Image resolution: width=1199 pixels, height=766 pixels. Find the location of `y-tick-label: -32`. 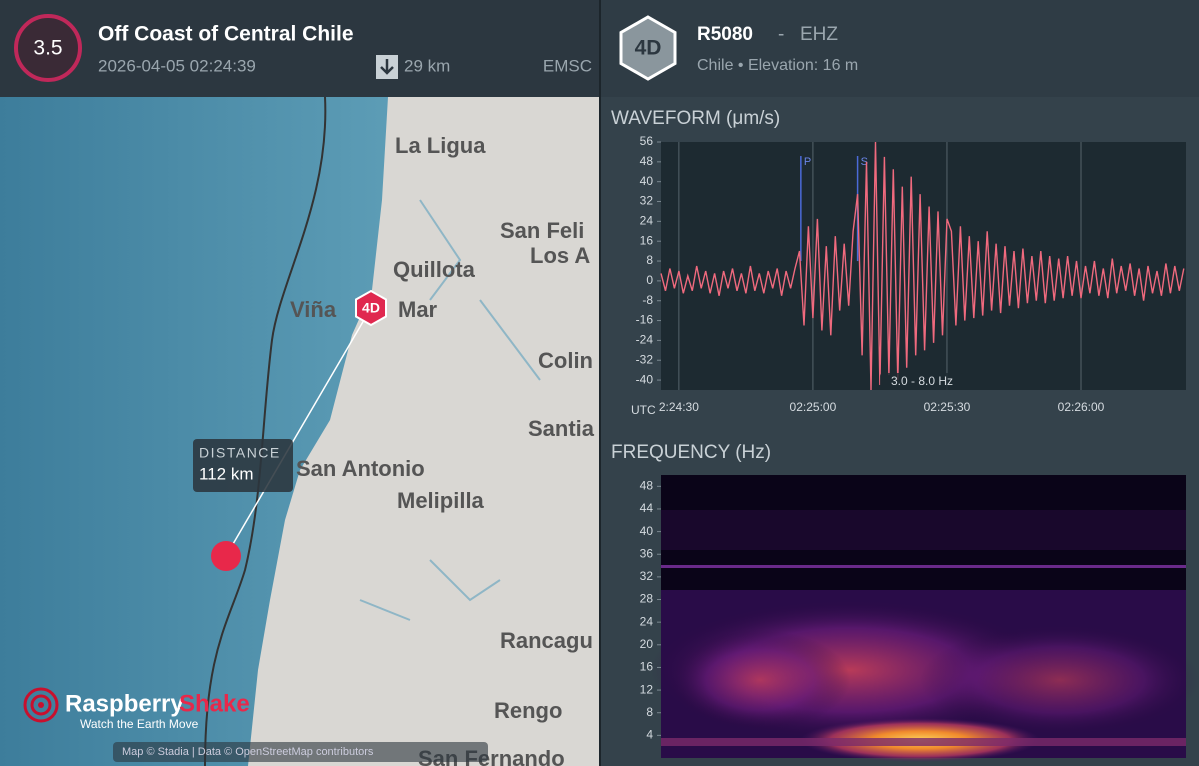

y-tick-label: -32 is located at coordinates (645, 359).